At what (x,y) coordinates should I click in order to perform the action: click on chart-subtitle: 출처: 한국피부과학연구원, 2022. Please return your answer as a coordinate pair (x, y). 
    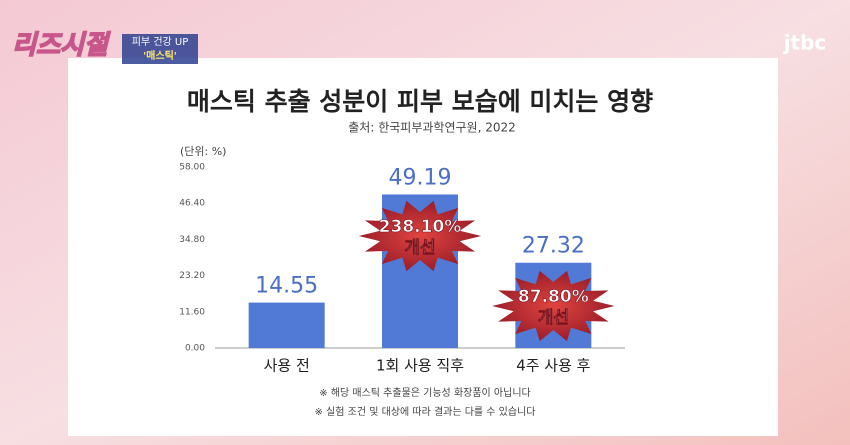
    Looking at the image, I should click on (431, 128).